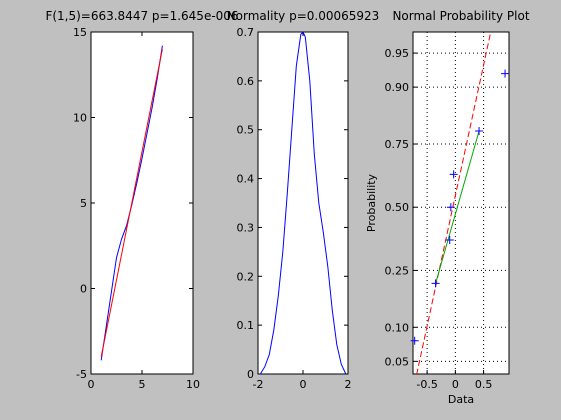  What do you see at coordinates (83, 203) in the screenshot?
I see `y-tick-label: 5` at bounding box center [83, 203].